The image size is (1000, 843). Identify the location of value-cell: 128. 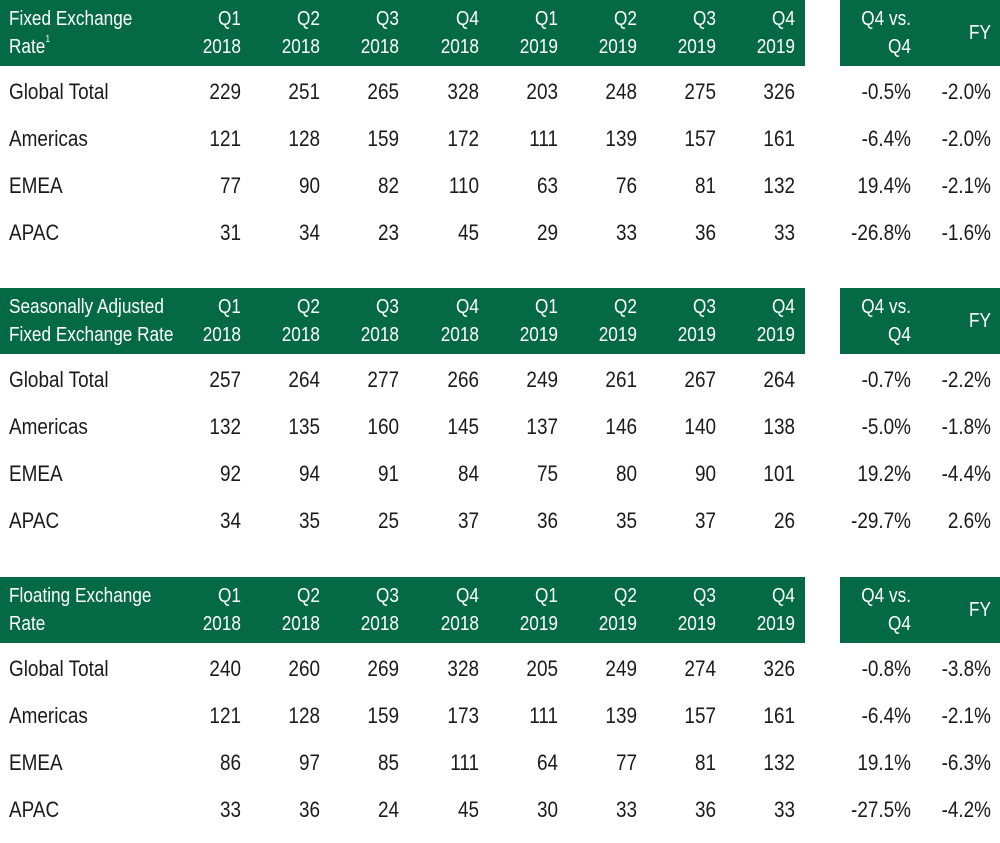
(304, 715).